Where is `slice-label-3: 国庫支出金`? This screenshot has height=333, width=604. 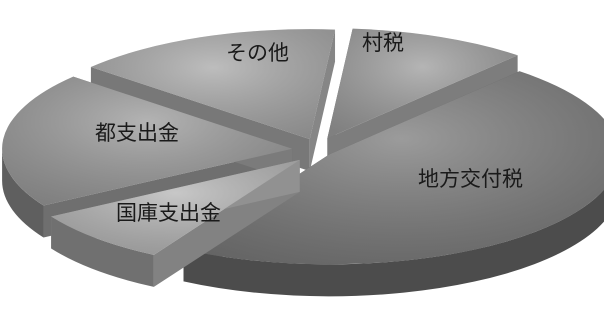
slice-label-3: 国庫支出金 is located at coordinates (168, 213).